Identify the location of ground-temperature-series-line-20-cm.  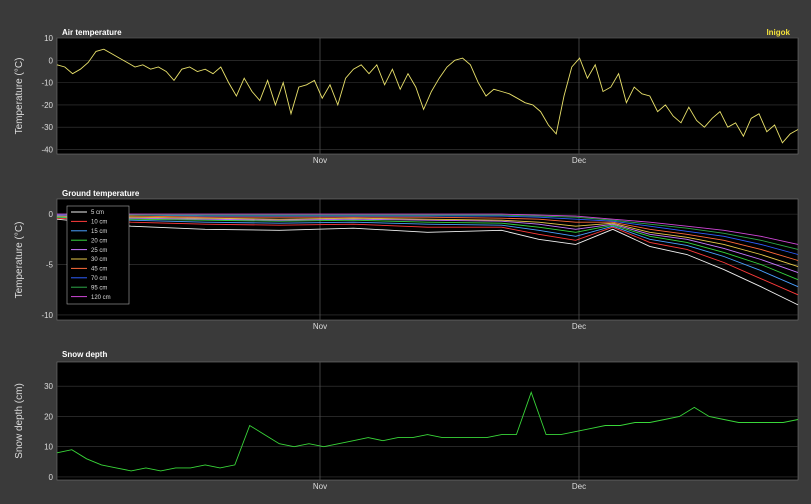
(427, 248).